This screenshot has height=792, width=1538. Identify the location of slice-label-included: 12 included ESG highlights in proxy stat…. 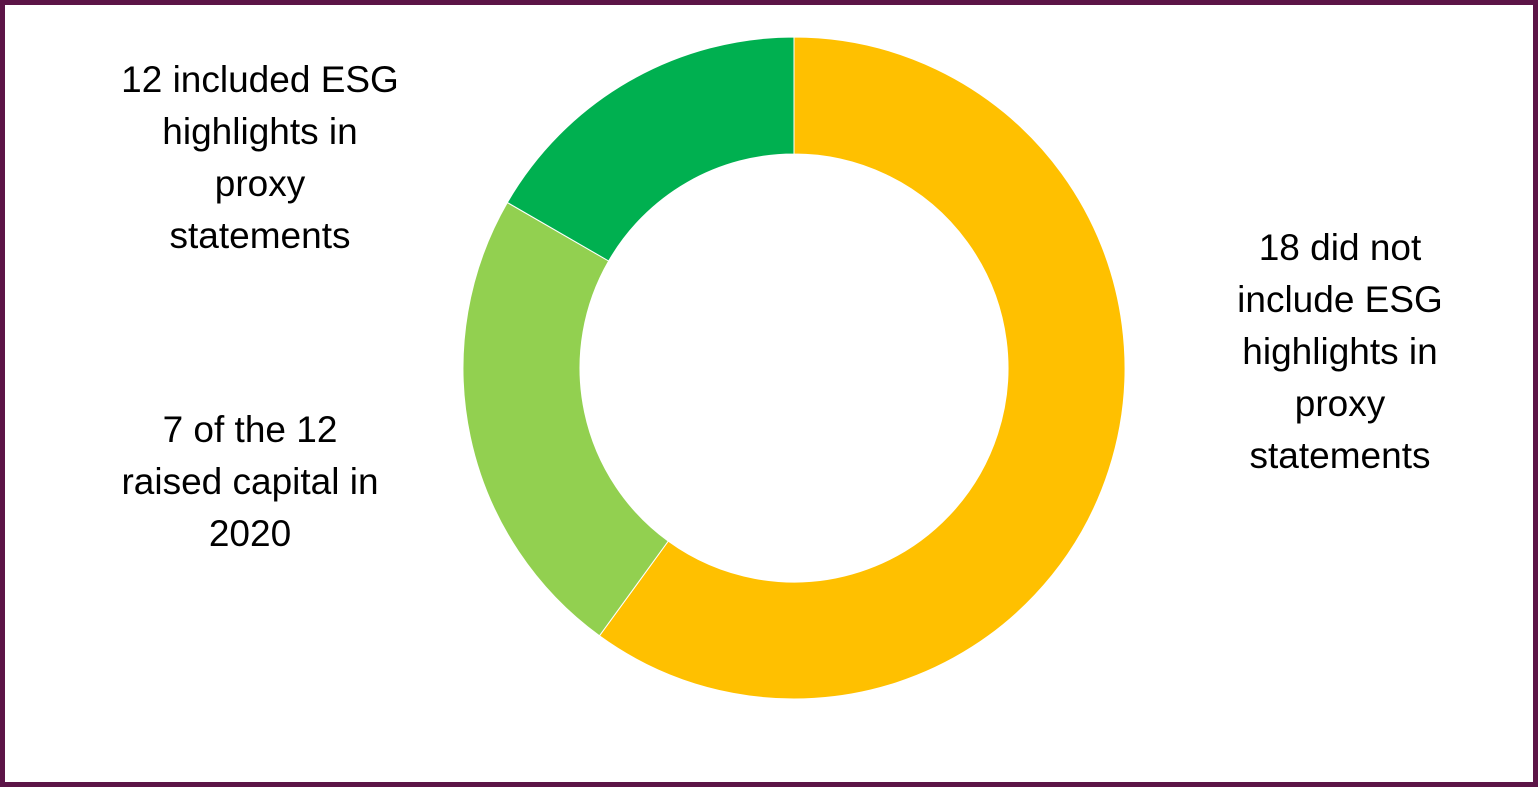
(260, 157).